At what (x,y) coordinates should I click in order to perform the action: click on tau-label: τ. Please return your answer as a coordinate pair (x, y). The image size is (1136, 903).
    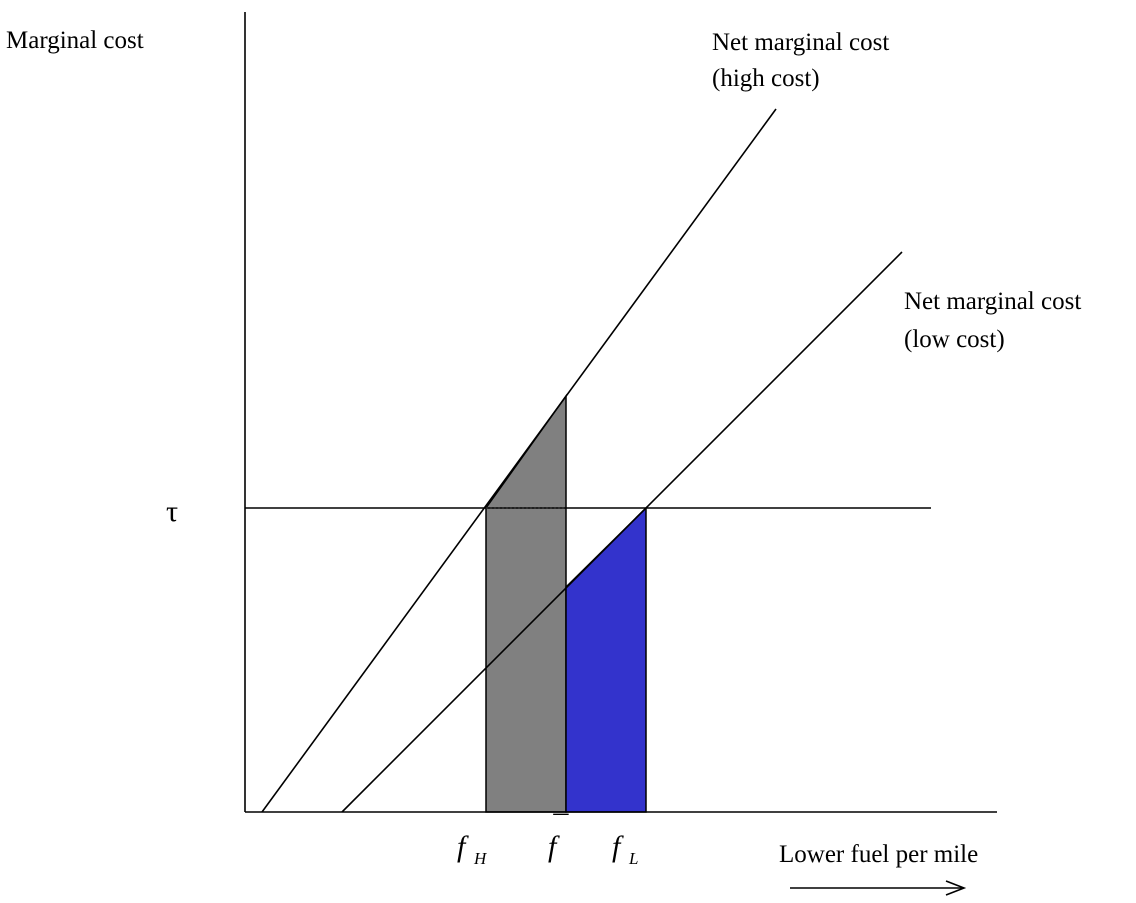
    Looking at the image, I should click on (172, 511).